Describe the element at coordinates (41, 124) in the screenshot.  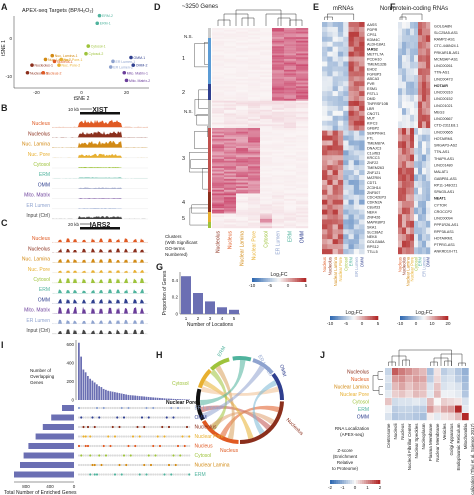
I see `track-label: Nucleus` at that location.